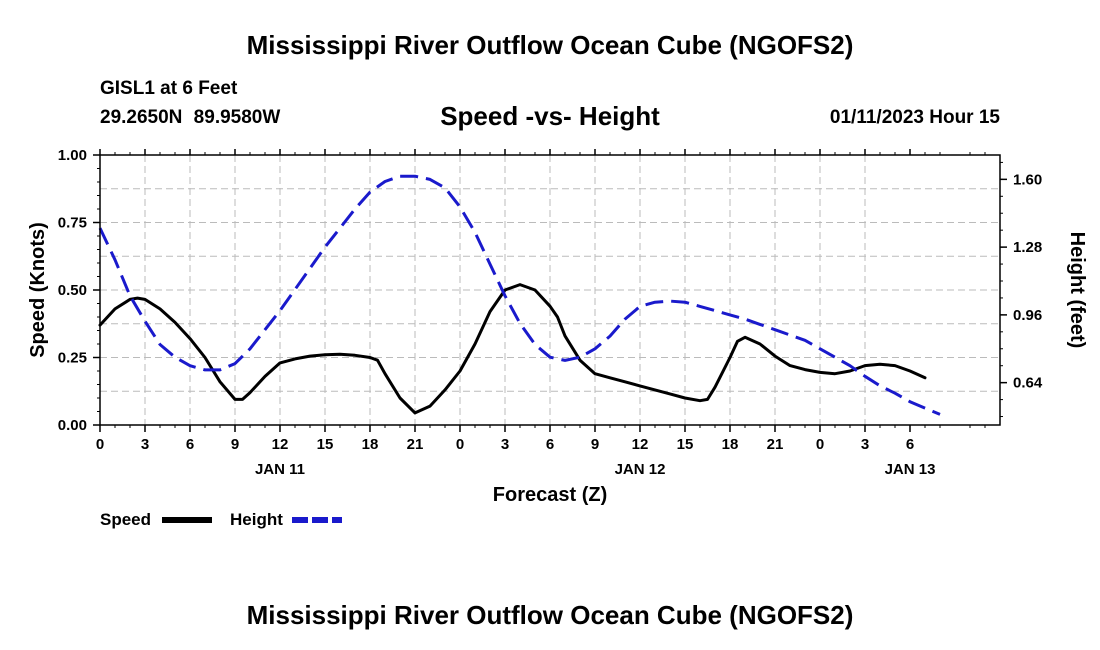 The image size is (1100, 650). What do you see at coordinates (72, 155) in the screenshot?
I see `y-tick-label: 1.00` at bounding box center [72, 155].